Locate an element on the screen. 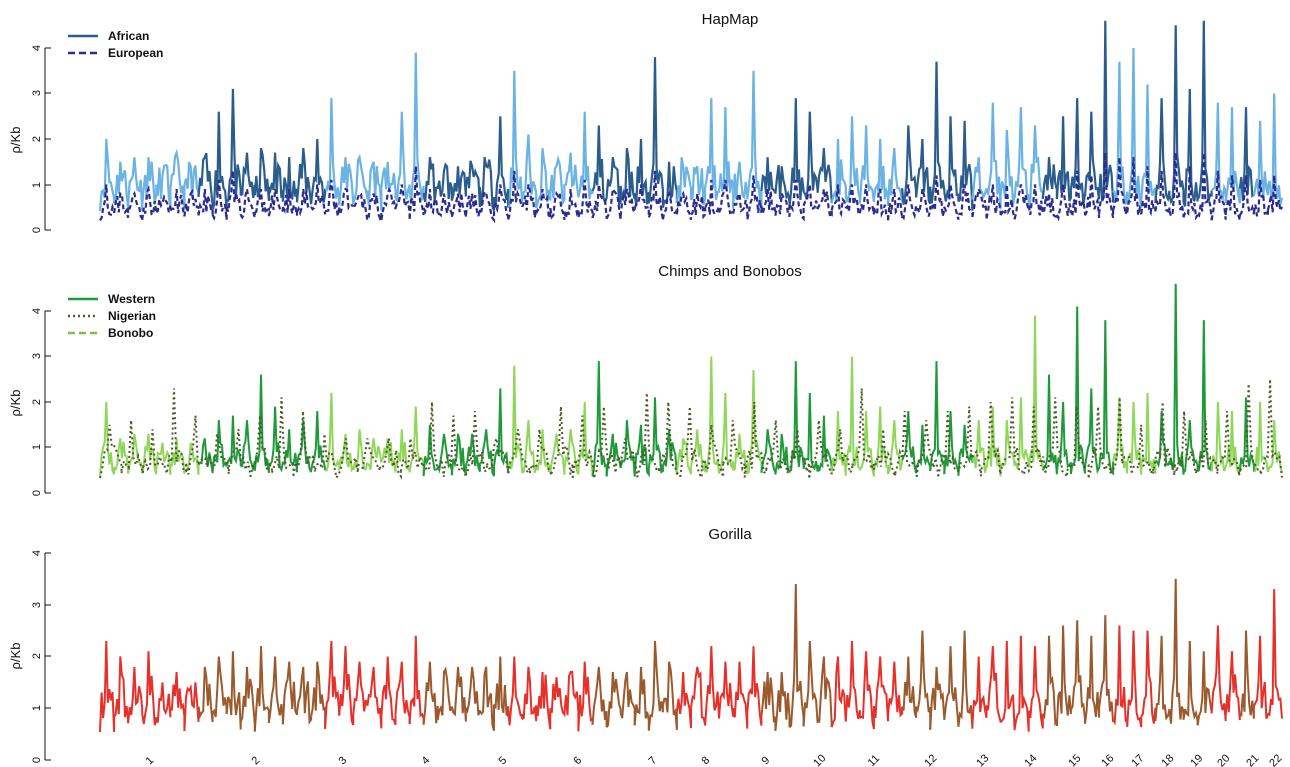 The image size is (1290, 767). legend-bonobo: Bonobo is located at coordinates (130, 333).